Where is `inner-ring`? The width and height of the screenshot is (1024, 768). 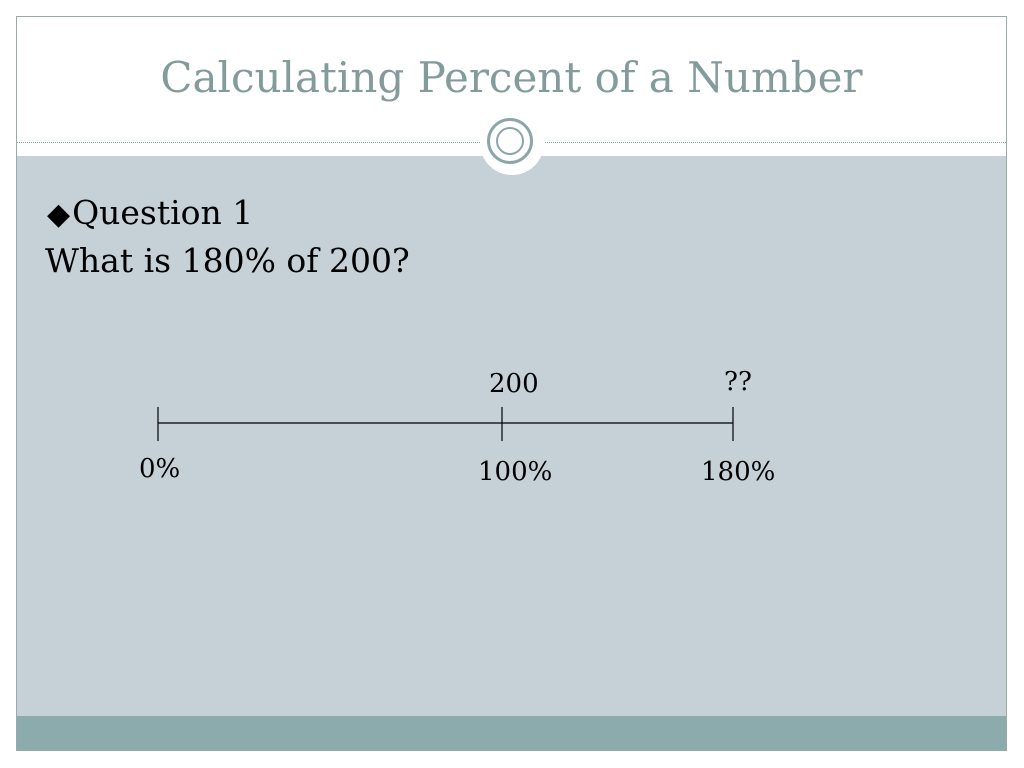 inner-ring is located at coordinates (510, 141).